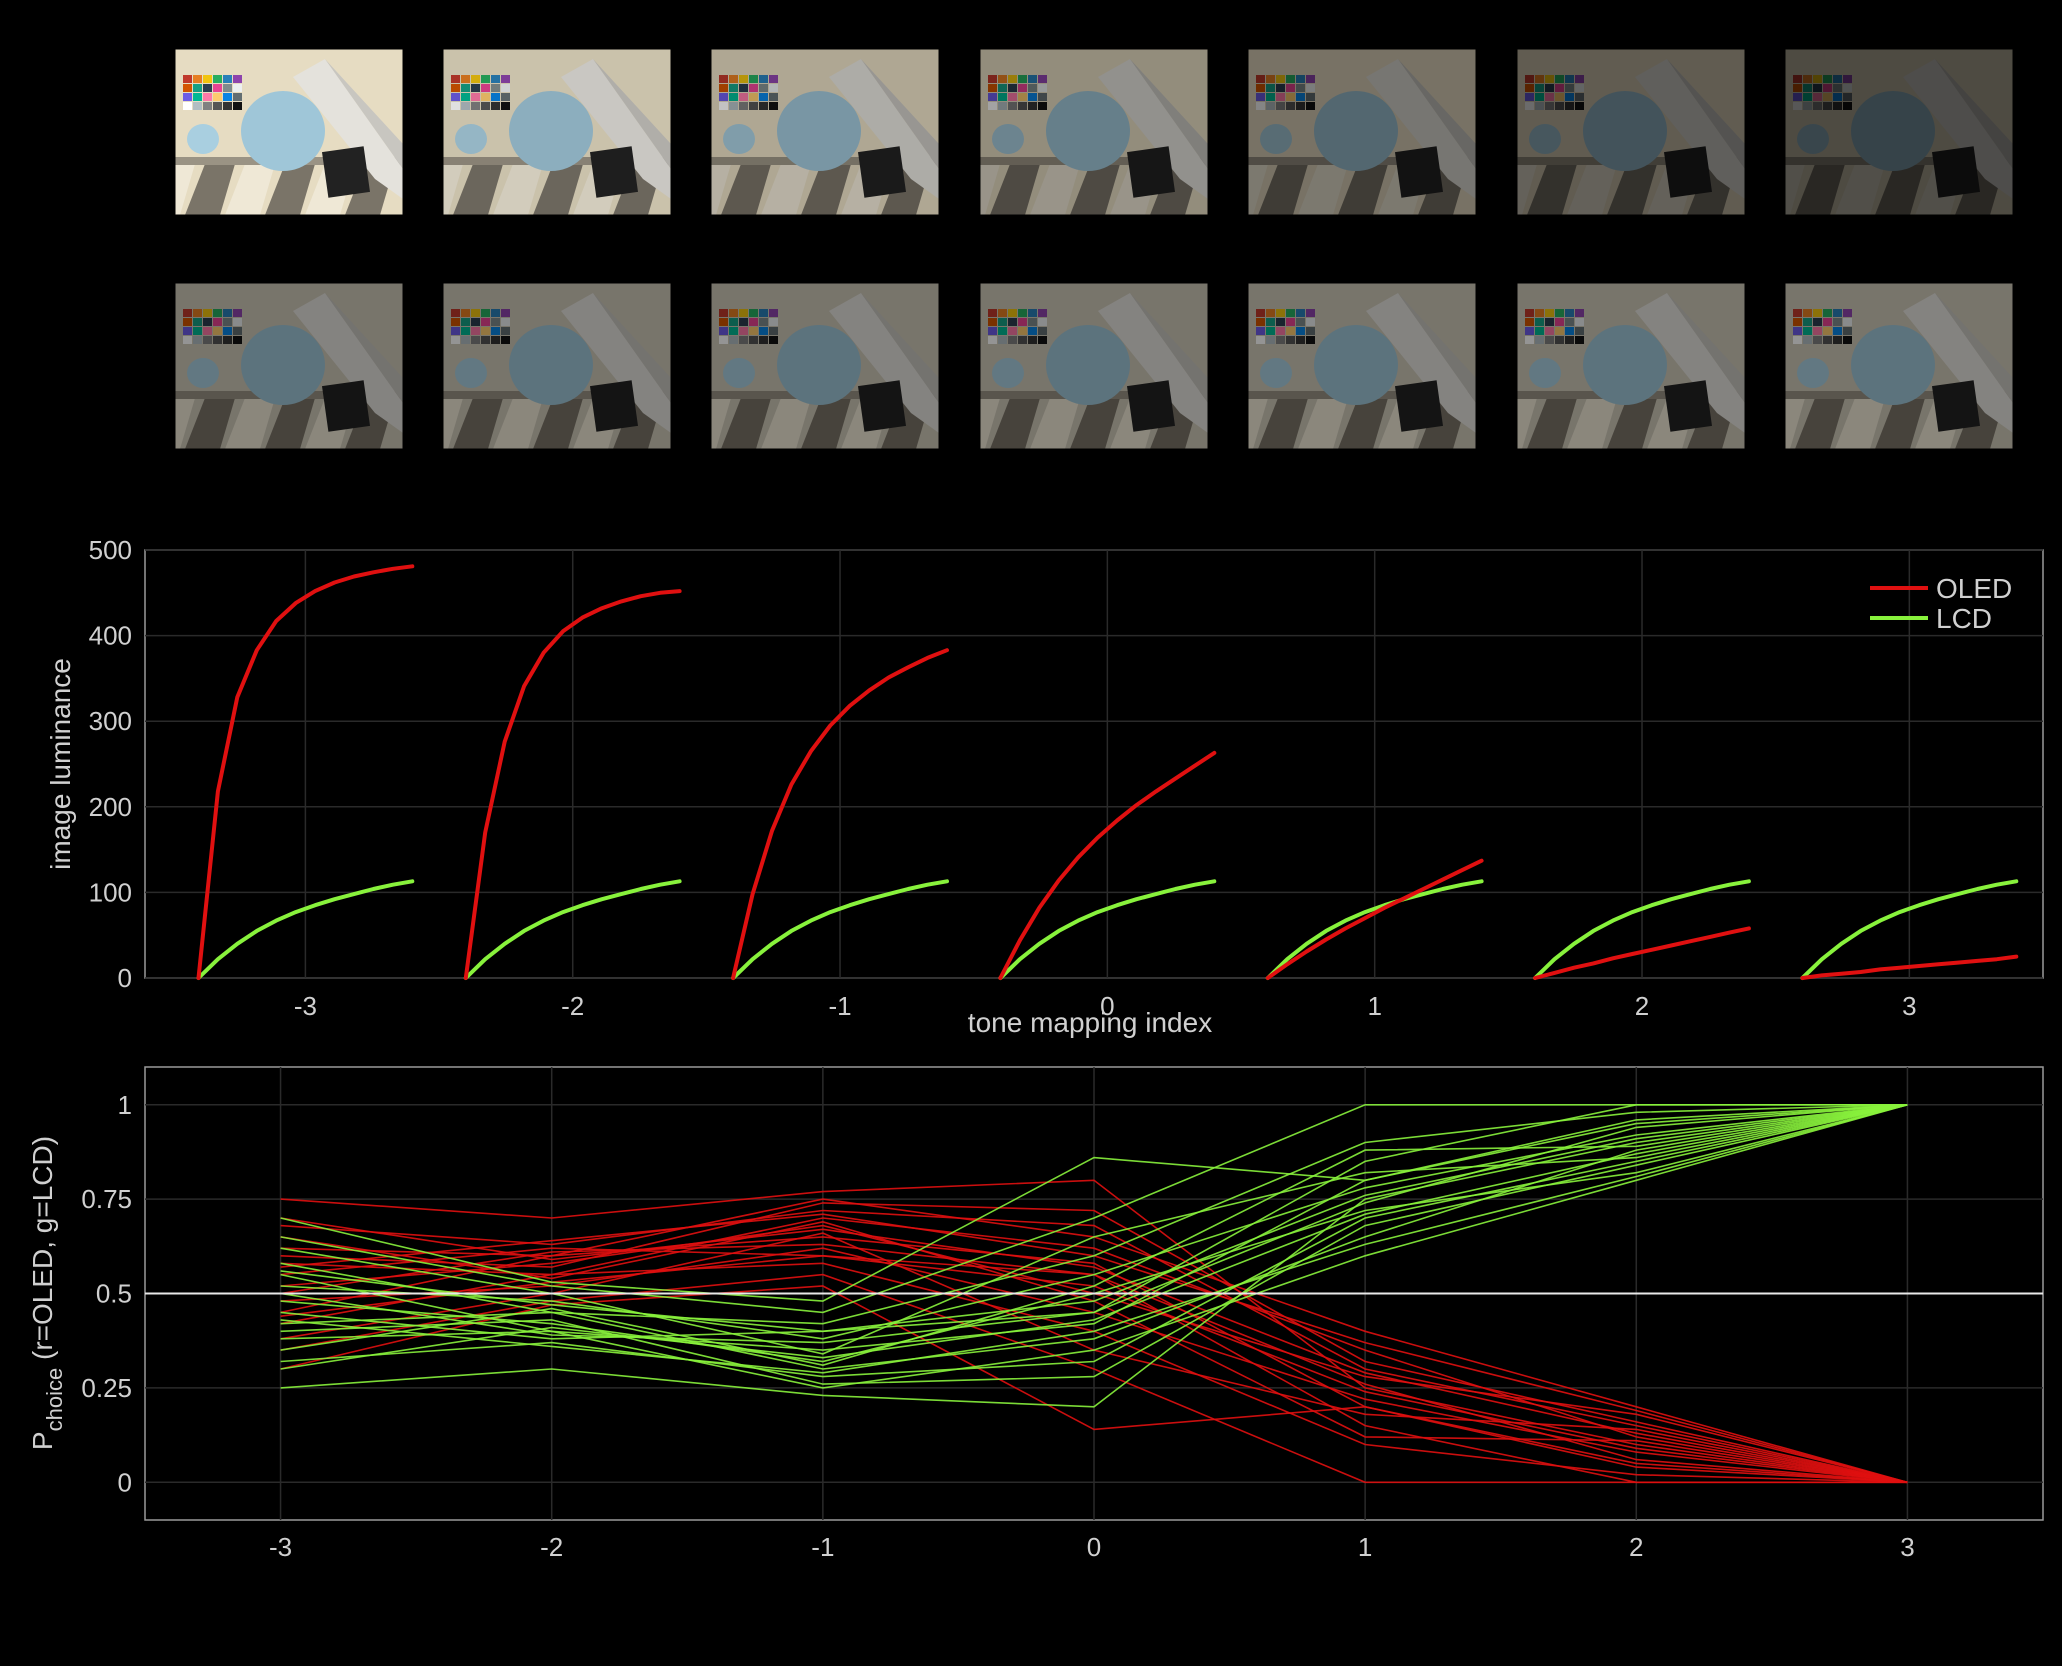 This screenshot has height=1666, width=2062. Describe the element at coordinates (305, 929) in the screenshot. I see `curve-lcd-index--3` at that location.